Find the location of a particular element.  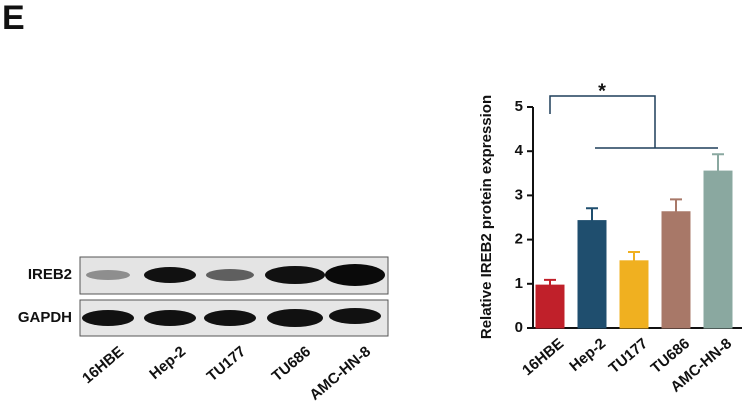

western-blot is located at coordinates (234, 296).